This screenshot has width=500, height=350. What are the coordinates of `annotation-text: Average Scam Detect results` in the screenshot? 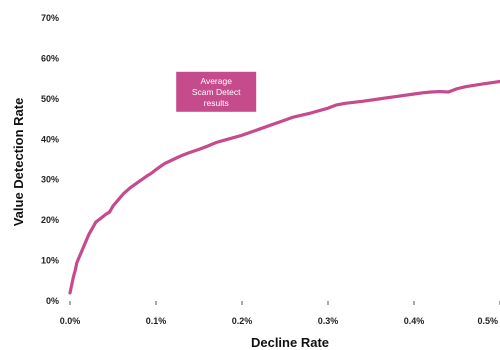 It's located at (216, 92).